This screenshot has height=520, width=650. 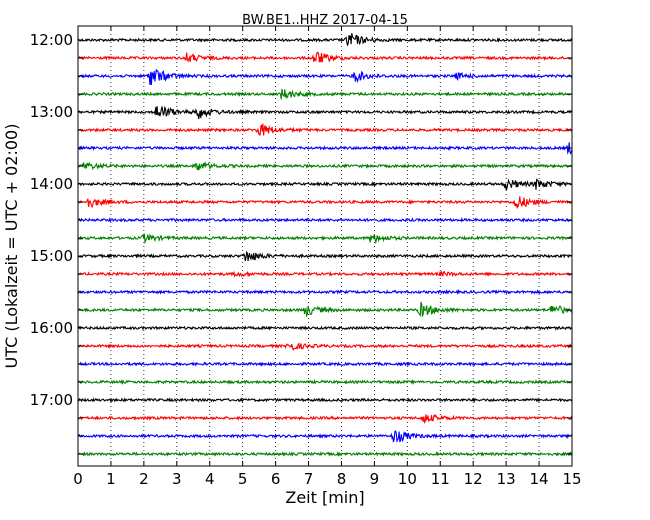 I want to click on x-tick-label: 9, so click(x=375, y=479).